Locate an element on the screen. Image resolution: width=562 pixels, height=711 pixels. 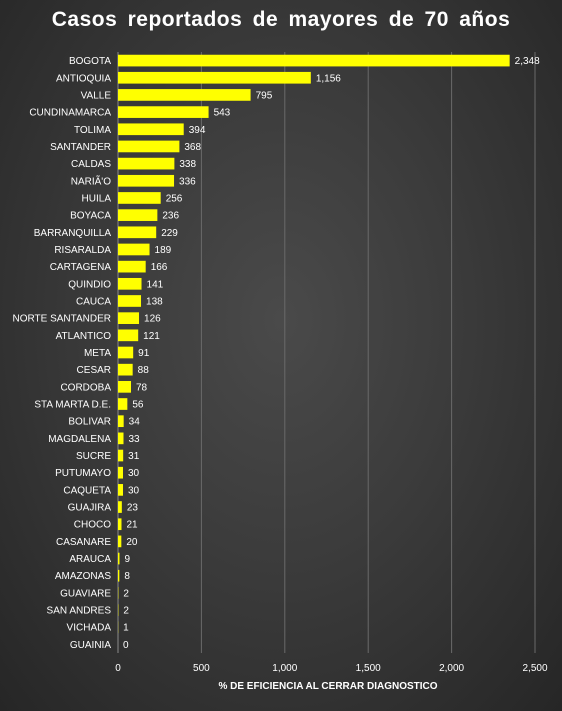
category-label: CESAR is located at coordinates (94, 370).